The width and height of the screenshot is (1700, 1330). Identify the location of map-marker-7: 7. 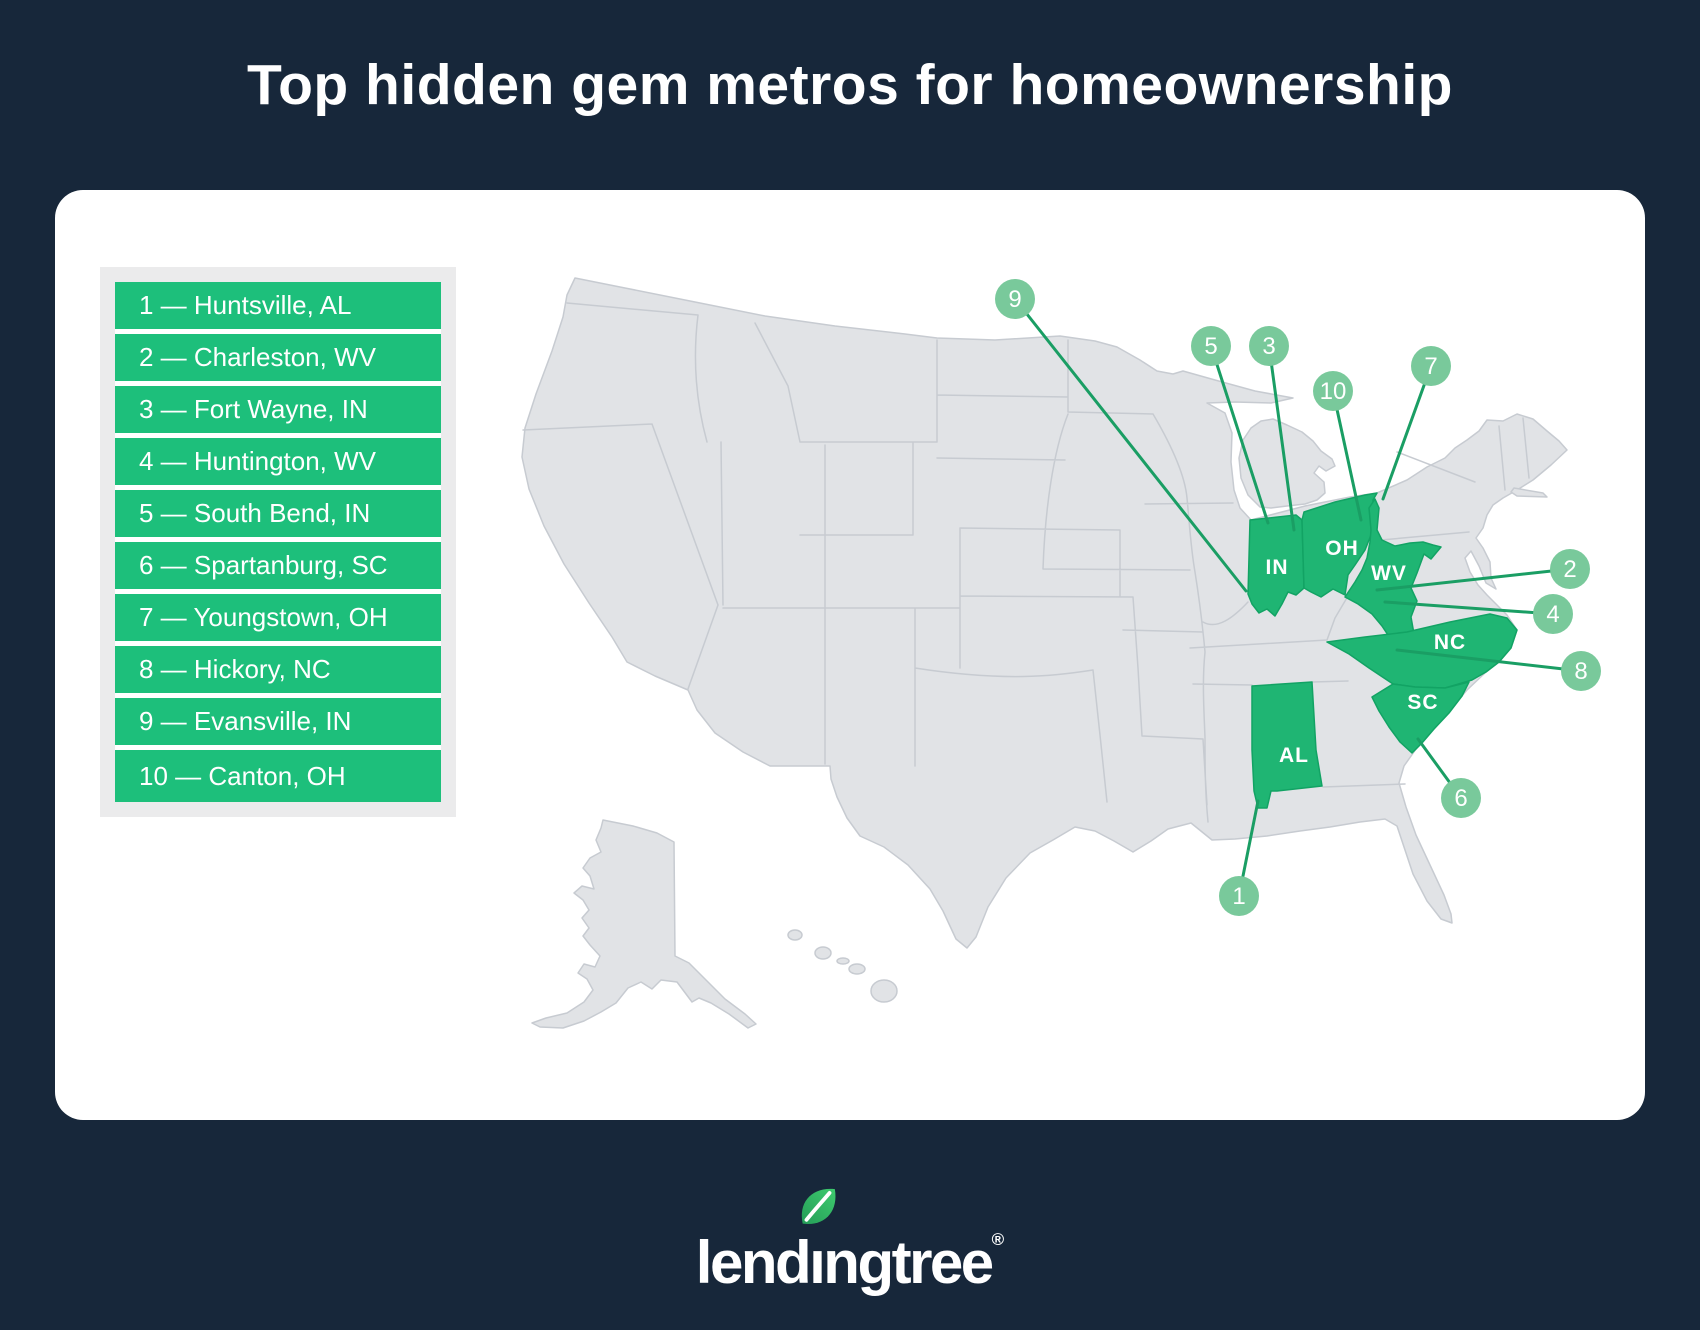
(1431, 366).